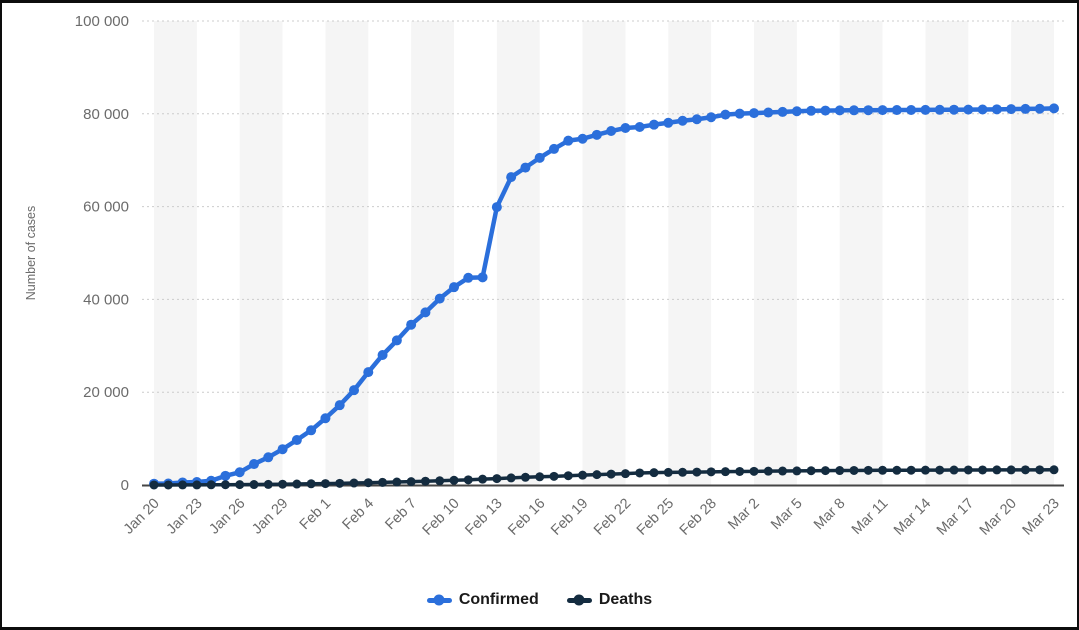  What do you see at coordinates (609, 600) in the screenshot?
I see `legend-item-deaths: Deaths` at bounding box center [609, 600].